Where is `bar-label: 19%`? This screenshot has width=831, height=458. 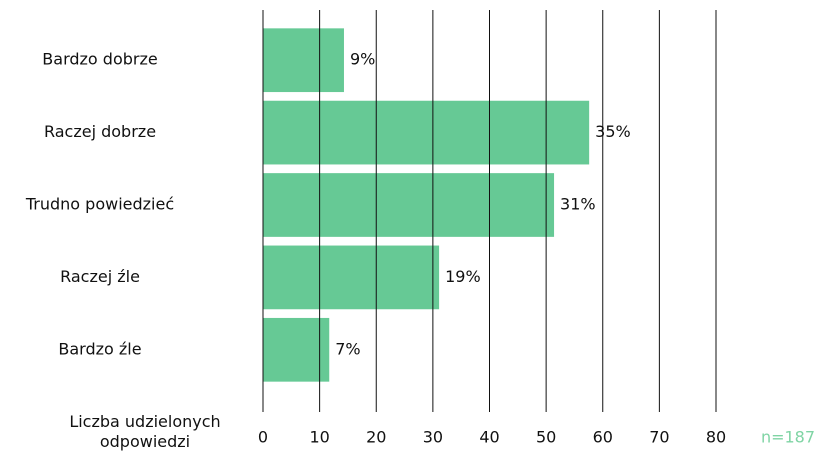
bar-label: 19% is located at coordinates (463, 276).